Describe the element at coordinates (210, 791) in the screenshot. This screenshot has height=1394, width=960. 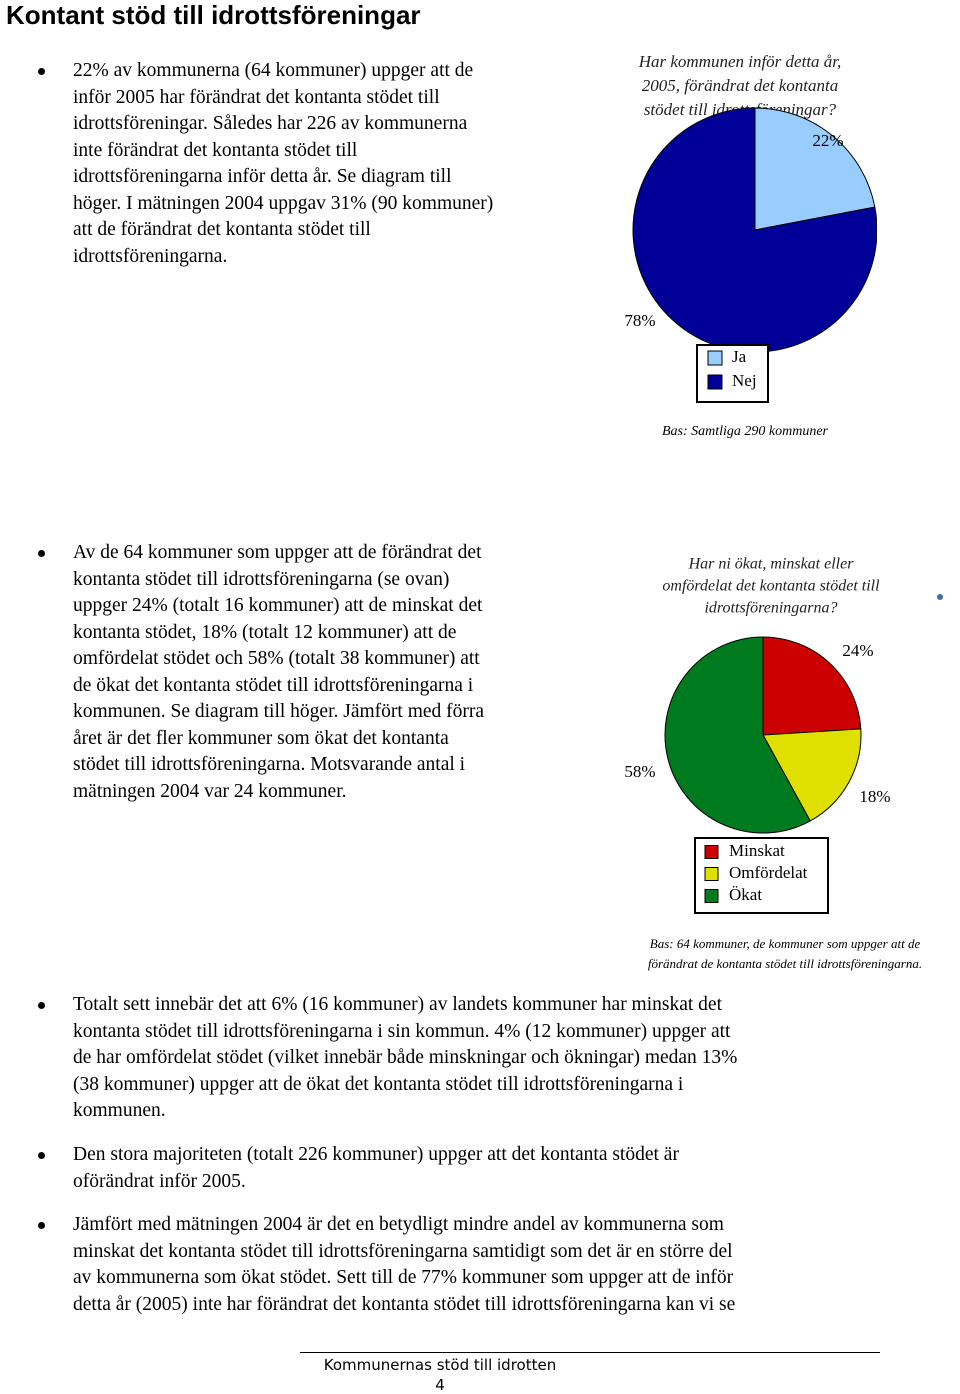
I see `text-line: mätningen 2004 var 24 kommuner.` at that location.